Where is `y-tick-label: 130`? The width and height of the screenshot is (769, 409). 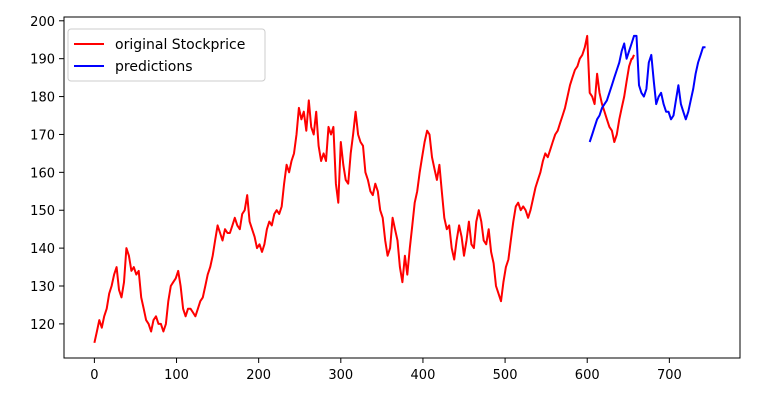 y-tick-label: 130 is located at coordinates (42, 287).